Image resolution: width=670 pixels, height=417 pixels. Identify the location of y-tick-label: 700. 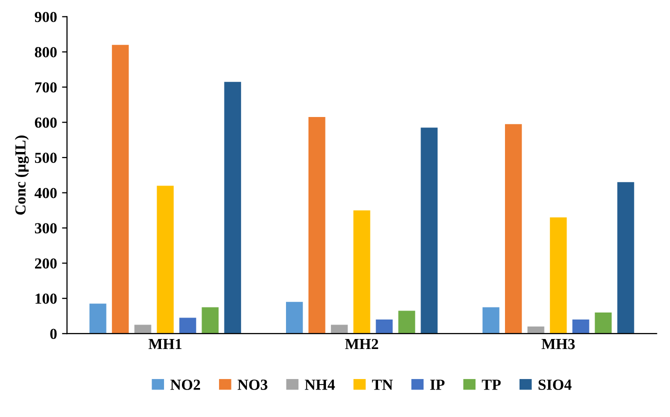
(46, 87).